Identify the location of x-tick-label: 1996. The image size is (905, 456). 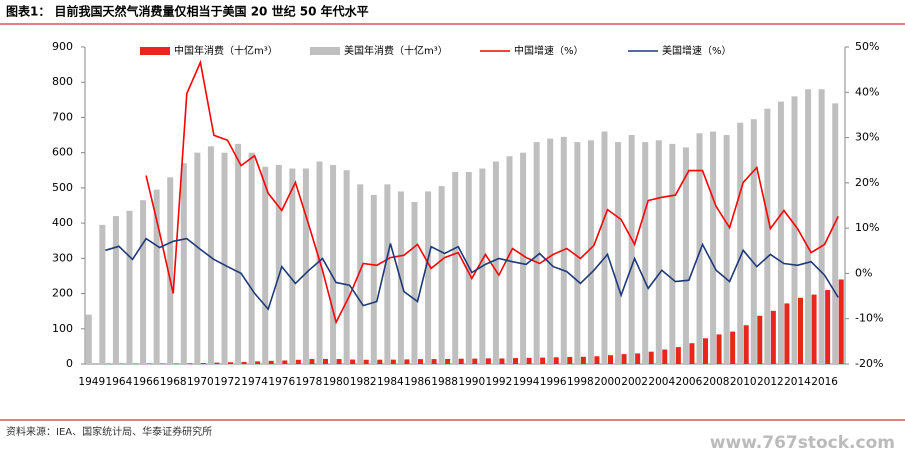
(553, 382).